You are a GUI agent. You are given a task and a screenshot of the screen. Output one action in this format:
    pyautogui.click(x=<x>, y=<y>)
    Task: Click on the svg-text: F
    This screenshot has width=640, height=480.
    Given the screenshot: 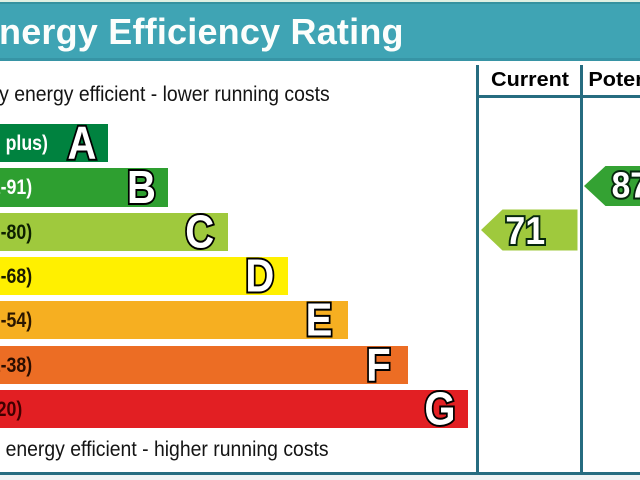 What is the action you would take?
    pyautogui.click(x=378, y=365)
    